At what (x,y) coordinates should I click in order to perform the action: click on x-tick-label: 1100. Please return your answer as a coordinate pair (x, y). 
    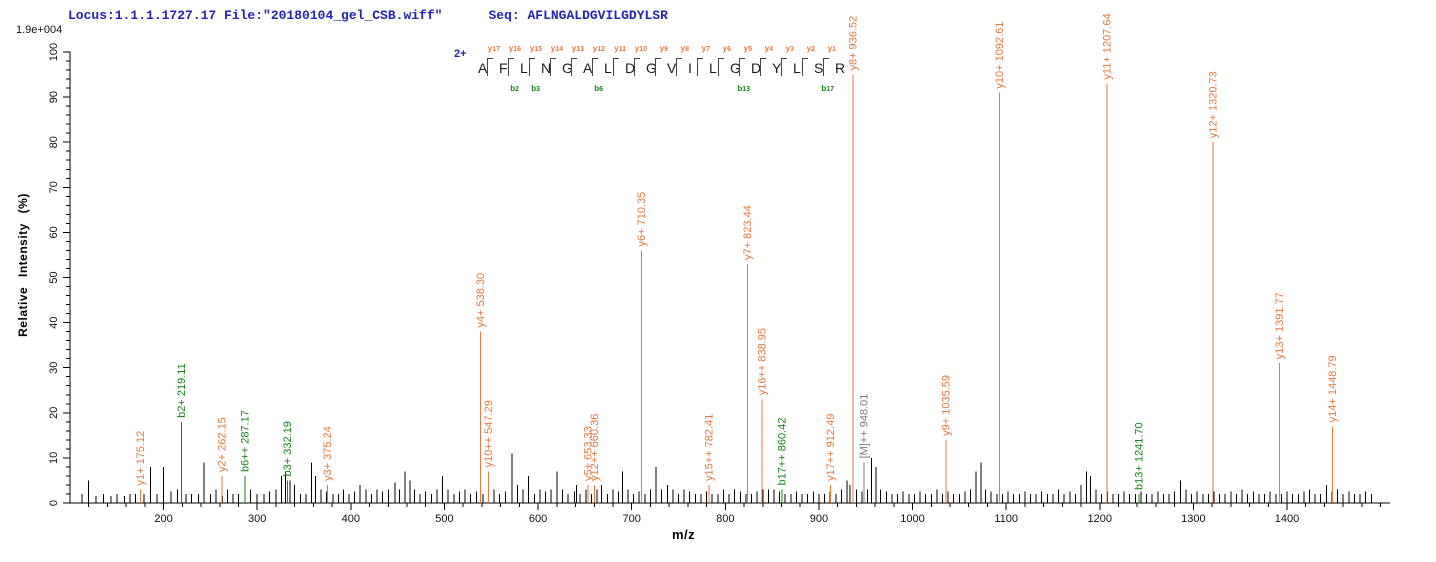
    Looking at the image, I should click on (1006, 519).